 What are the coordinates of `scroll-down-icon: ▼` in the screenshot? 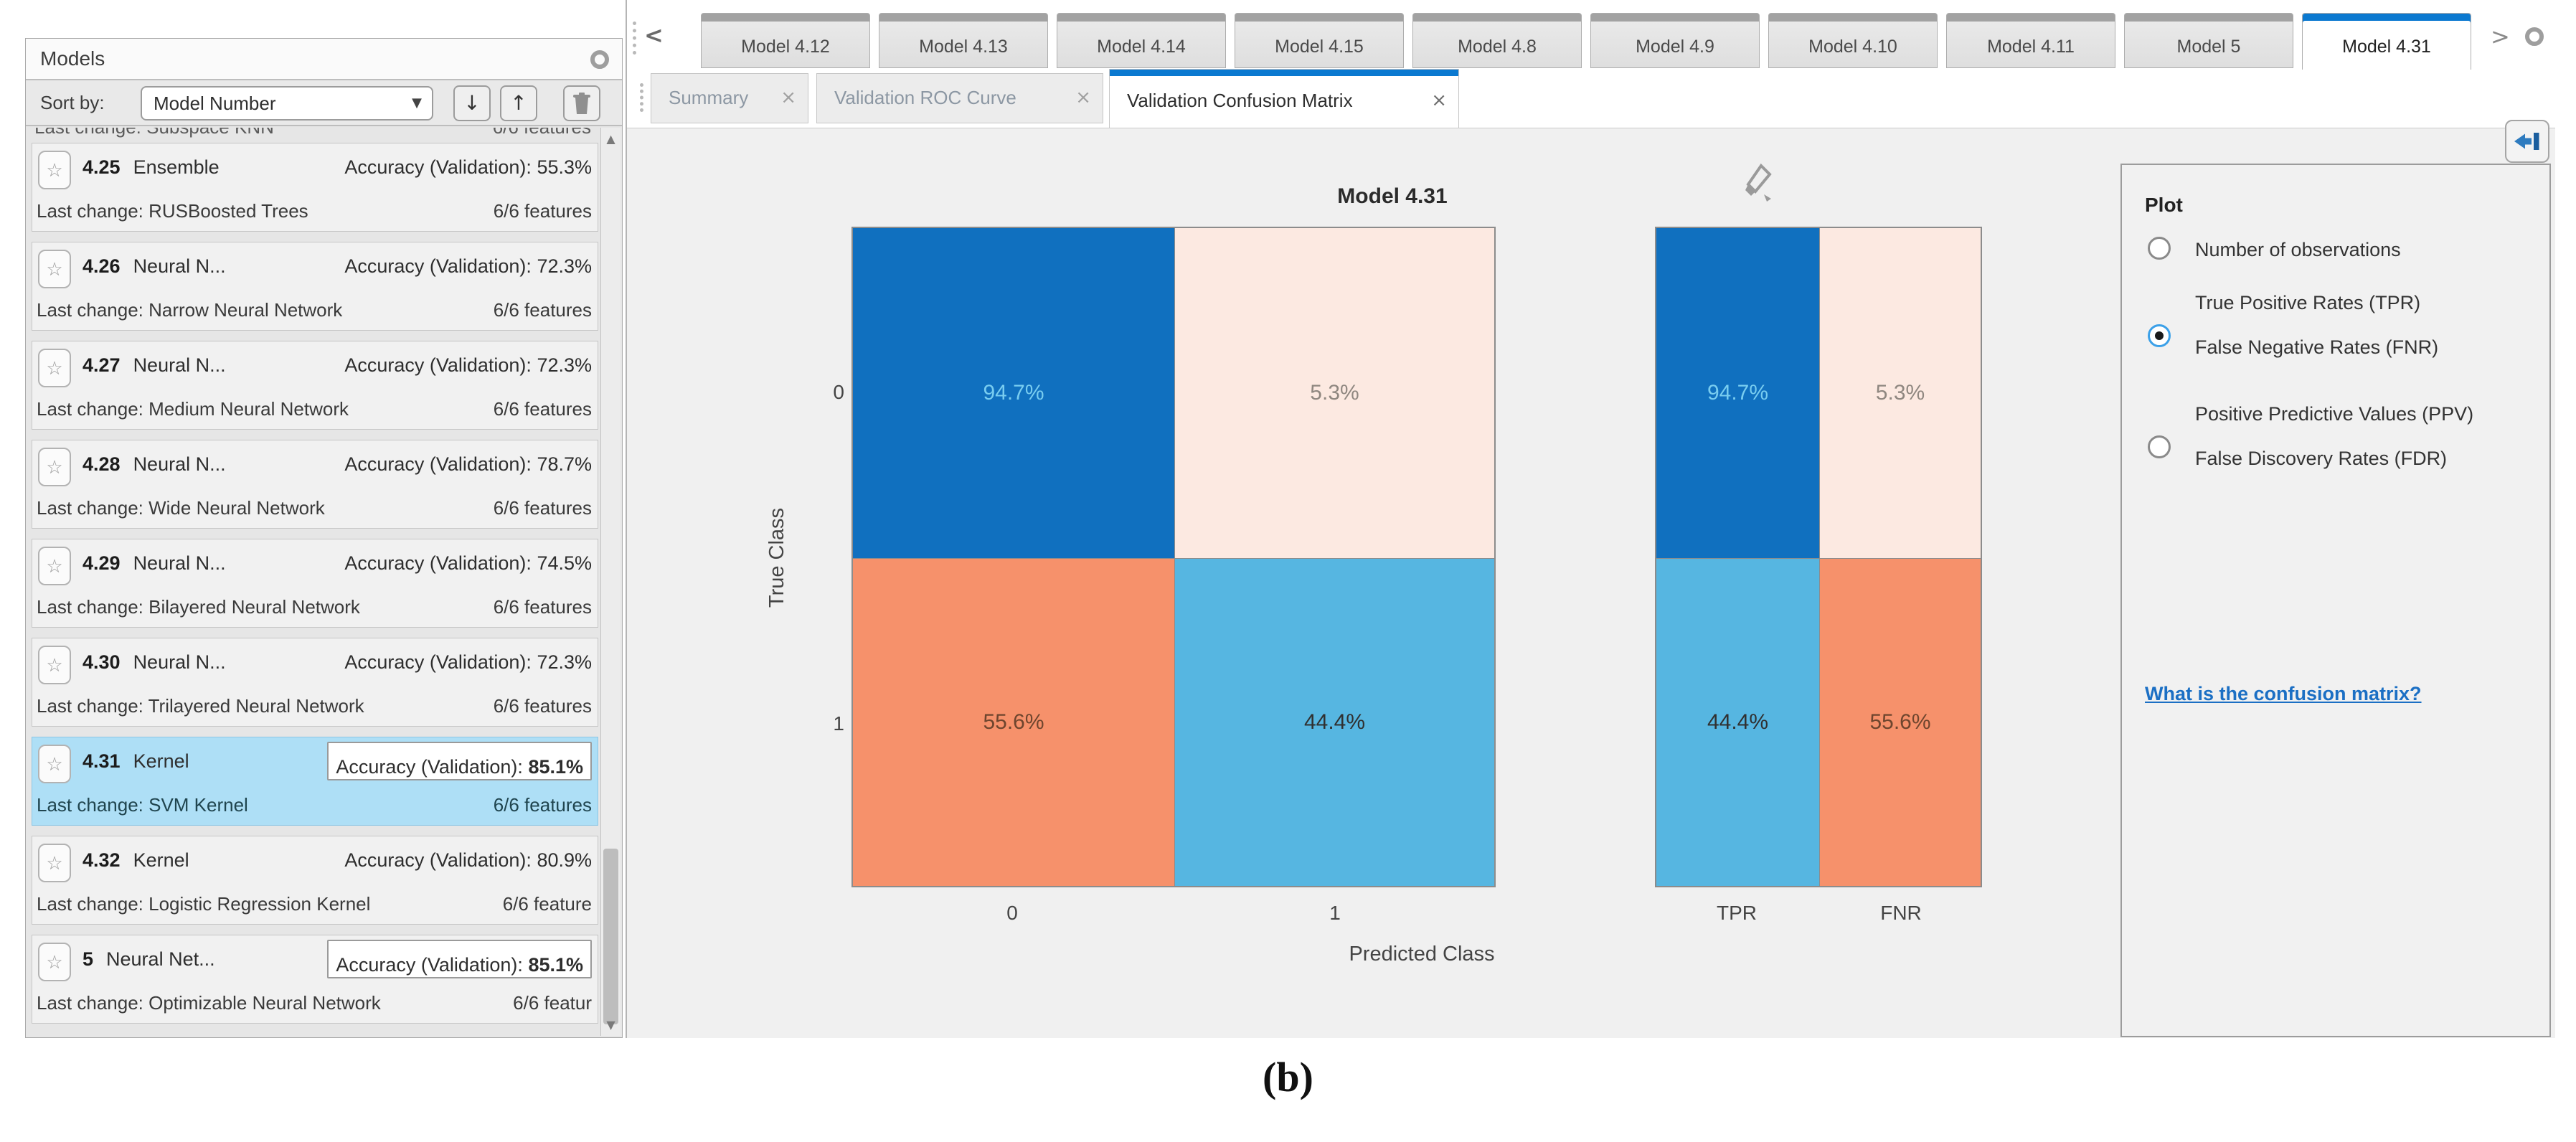 It's located at (610, 1025).